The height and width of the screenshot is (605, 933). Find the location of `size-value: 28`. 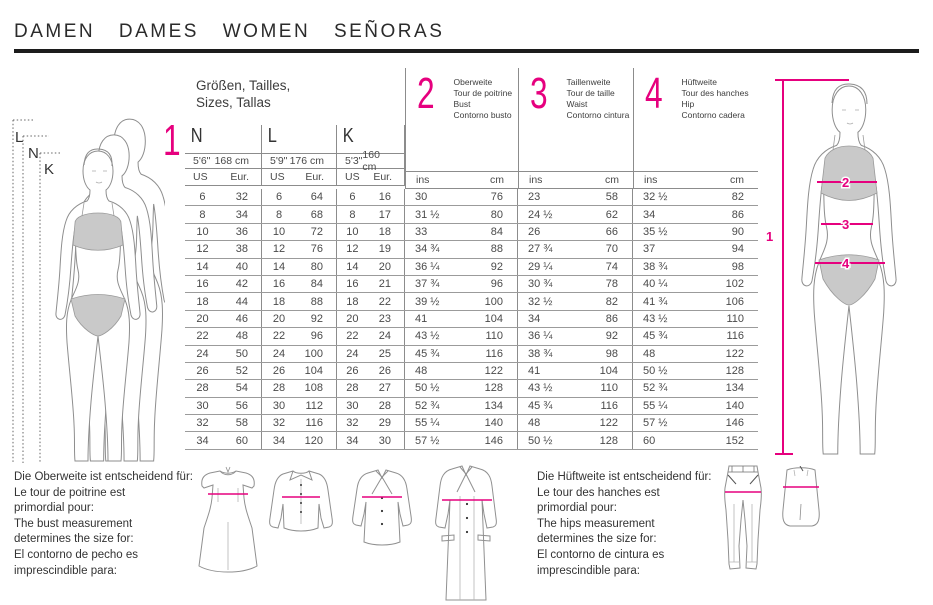

size-value: 28 is located at coordinates (279, 388).